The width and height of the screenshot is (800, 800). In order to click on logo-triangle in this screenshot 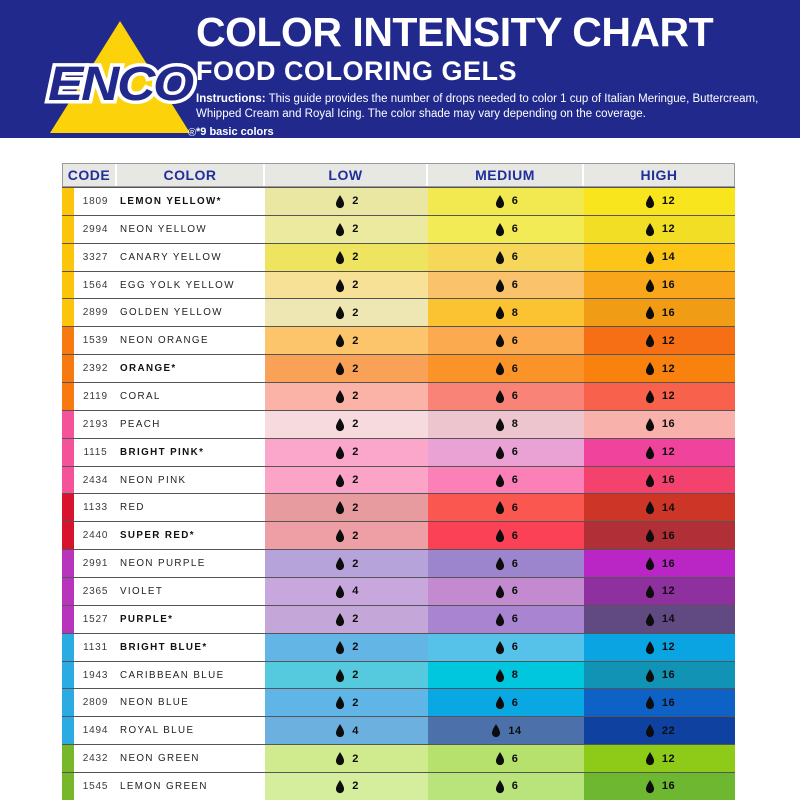, I will do `click(120, 77)`.